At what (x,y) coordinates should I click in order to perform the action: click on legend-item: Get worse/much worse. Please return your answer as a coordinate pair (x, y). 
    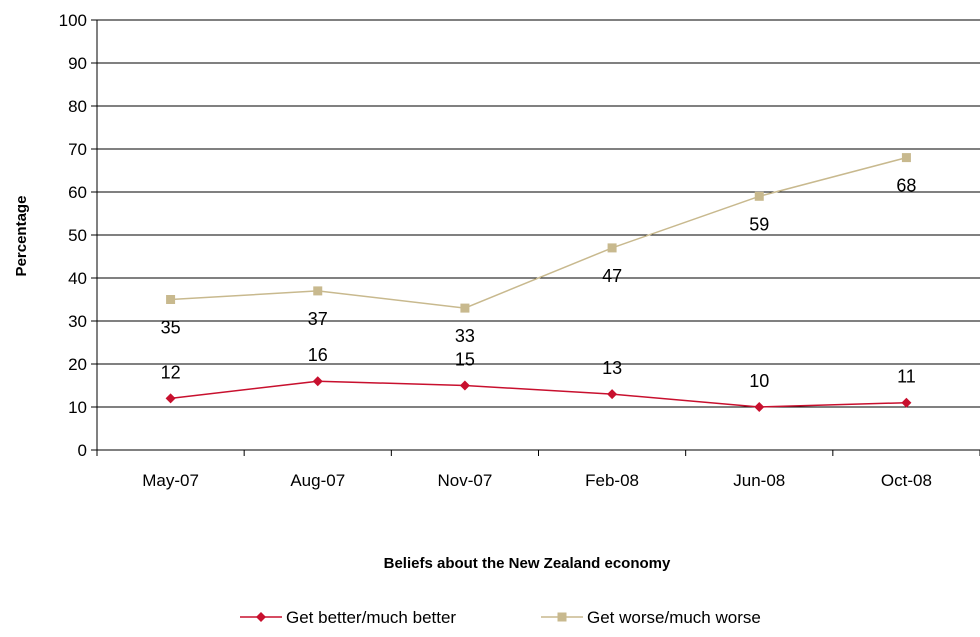
    Looking at the image, I should click on (651, 617).